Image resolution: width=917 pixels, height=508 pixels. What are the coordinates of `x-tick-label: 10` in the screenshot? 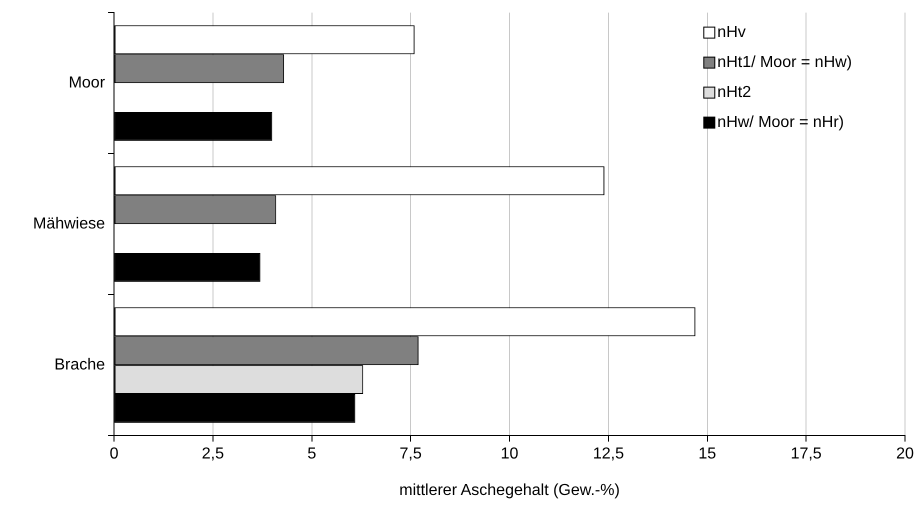 It's located at (509, 454).